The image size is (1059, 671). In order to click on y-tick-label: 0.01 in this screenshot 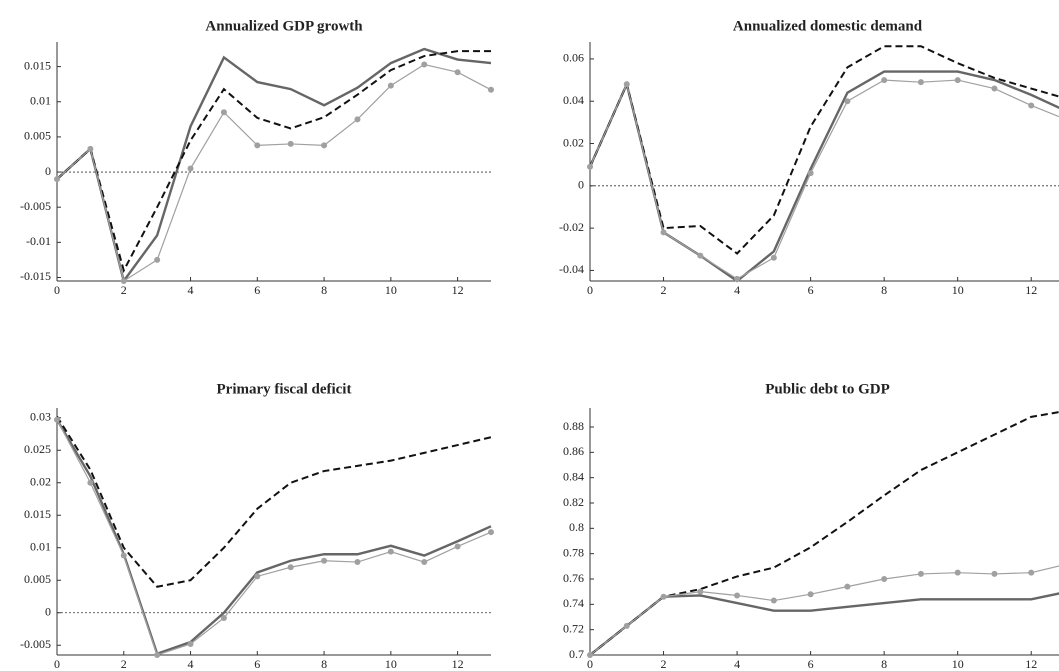, I will do `click(40, 547)`.